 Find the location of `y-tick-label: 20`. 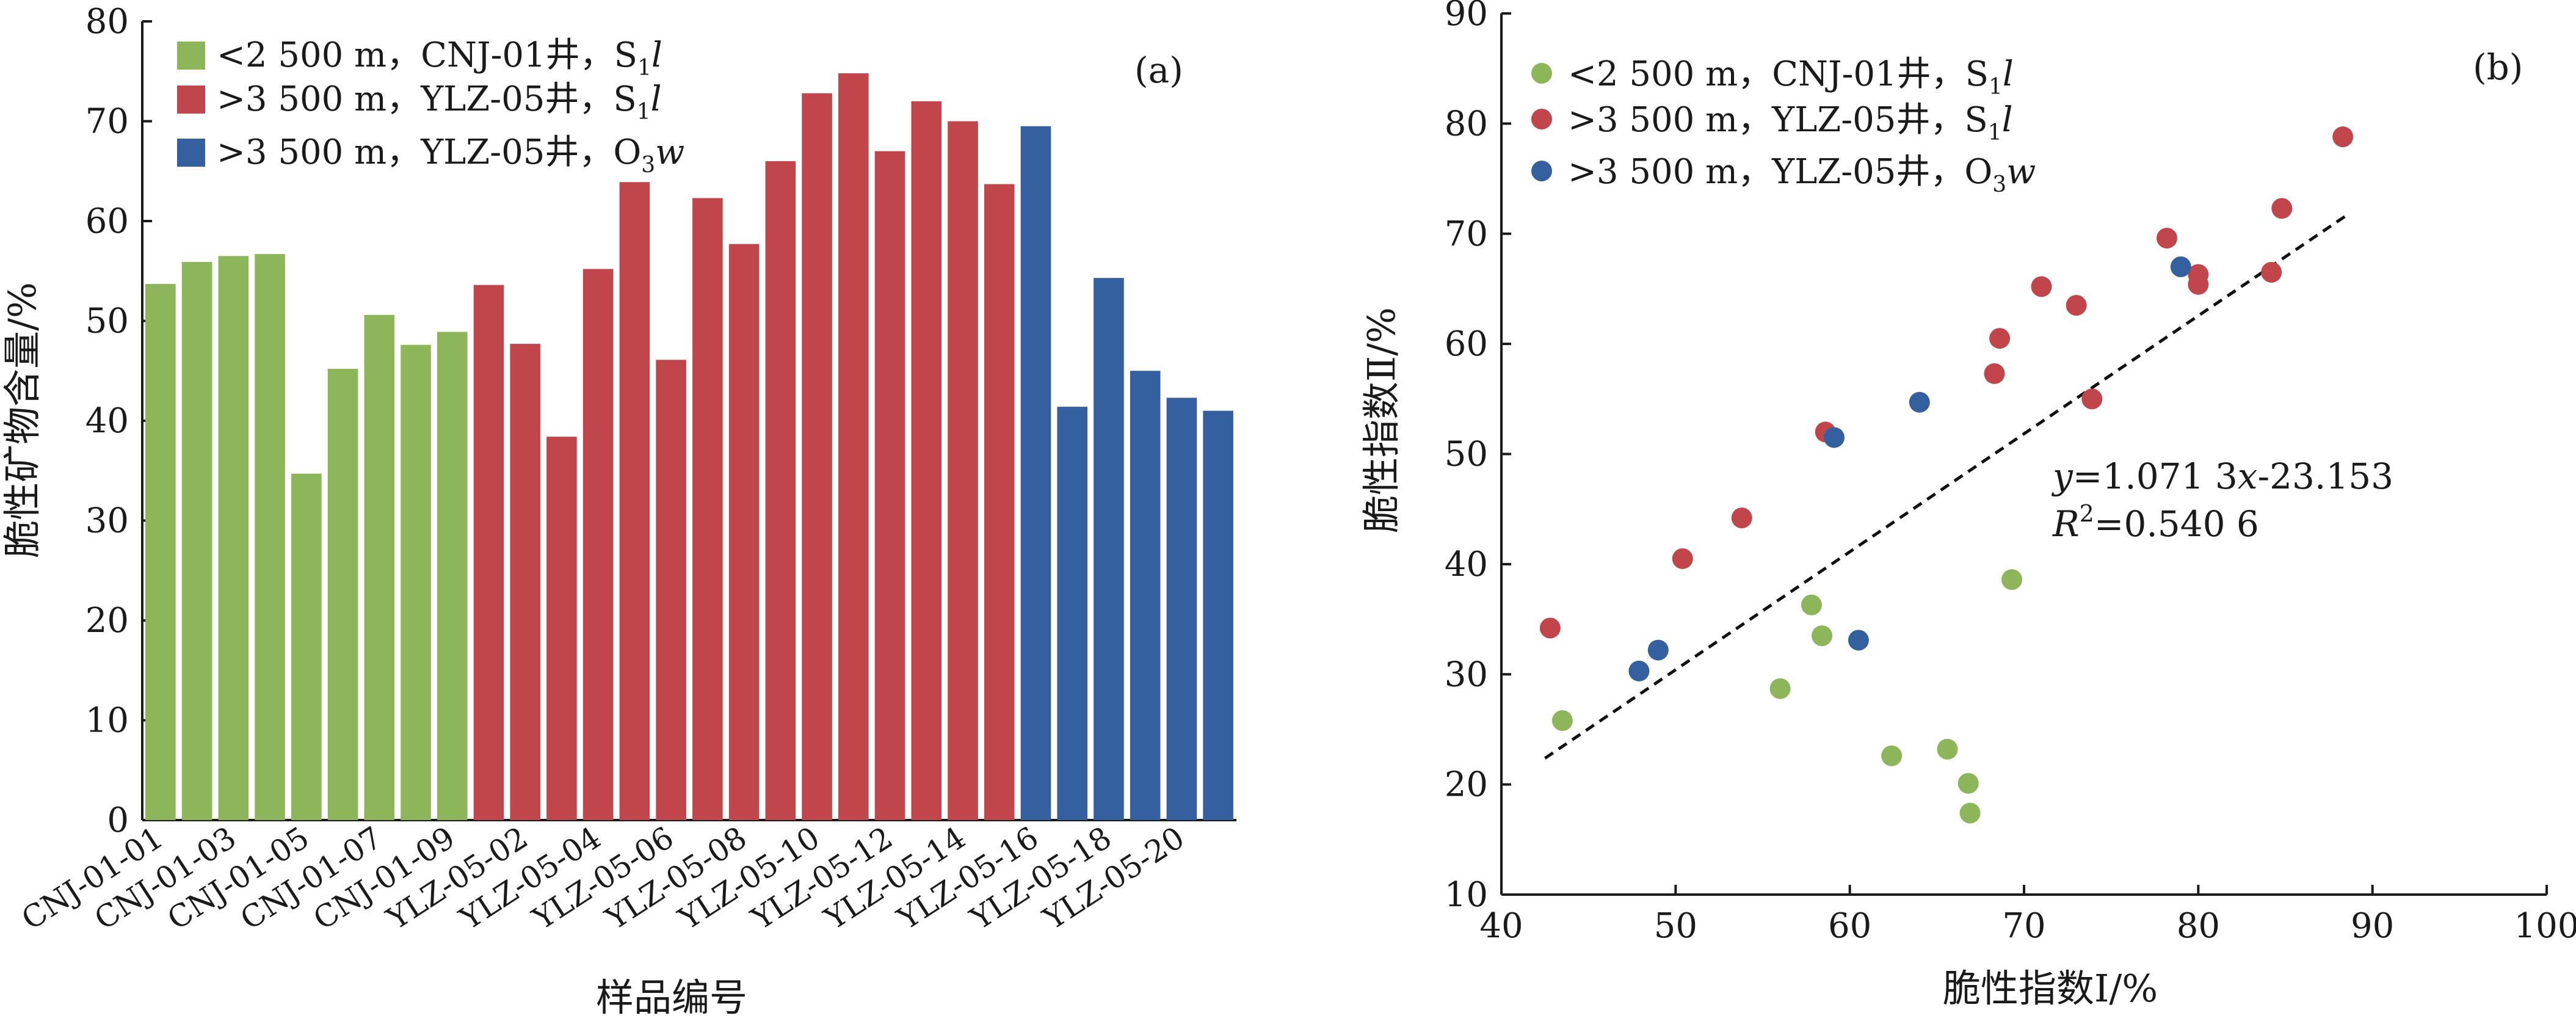

y-tick-label: 20 is located at coordinates (1466, 785).